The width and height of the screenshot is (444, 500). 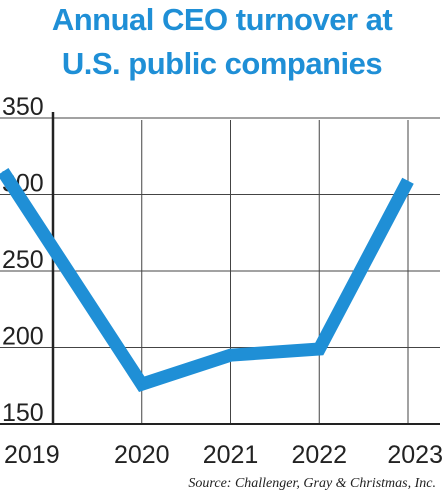 I want to click on y-tick-label: 150, so click(x=23, y=413).